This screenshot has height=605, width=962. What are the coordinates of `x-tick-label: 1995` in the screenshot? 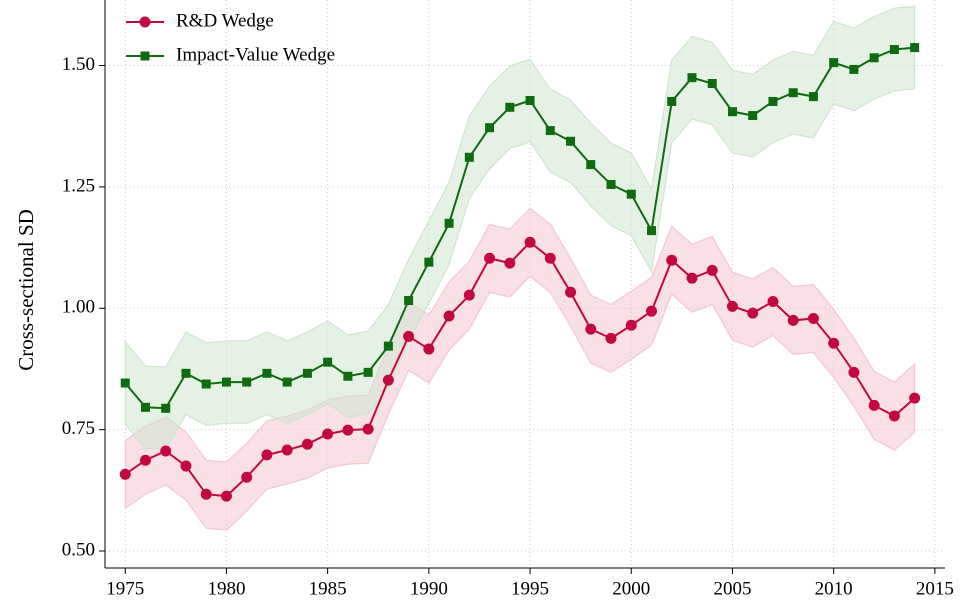 It's located at (530, 588).